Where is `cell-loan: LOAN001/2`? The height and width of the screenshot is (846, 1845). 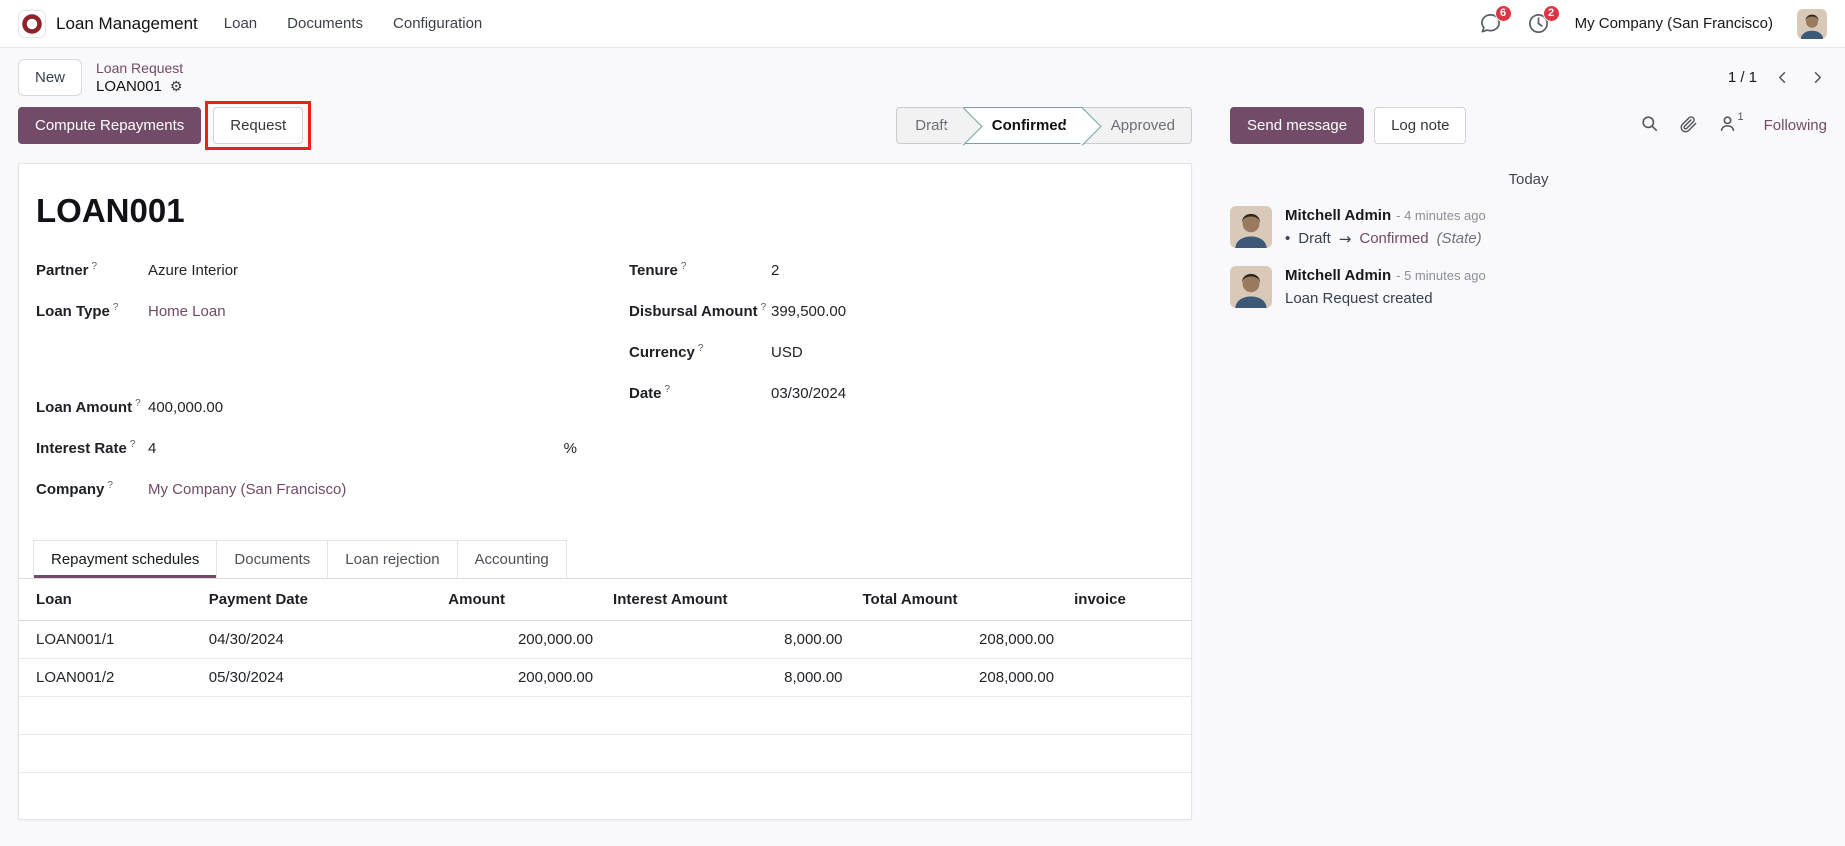
cell-loan: LOAN001/2 is located at coordinates (109, 677).